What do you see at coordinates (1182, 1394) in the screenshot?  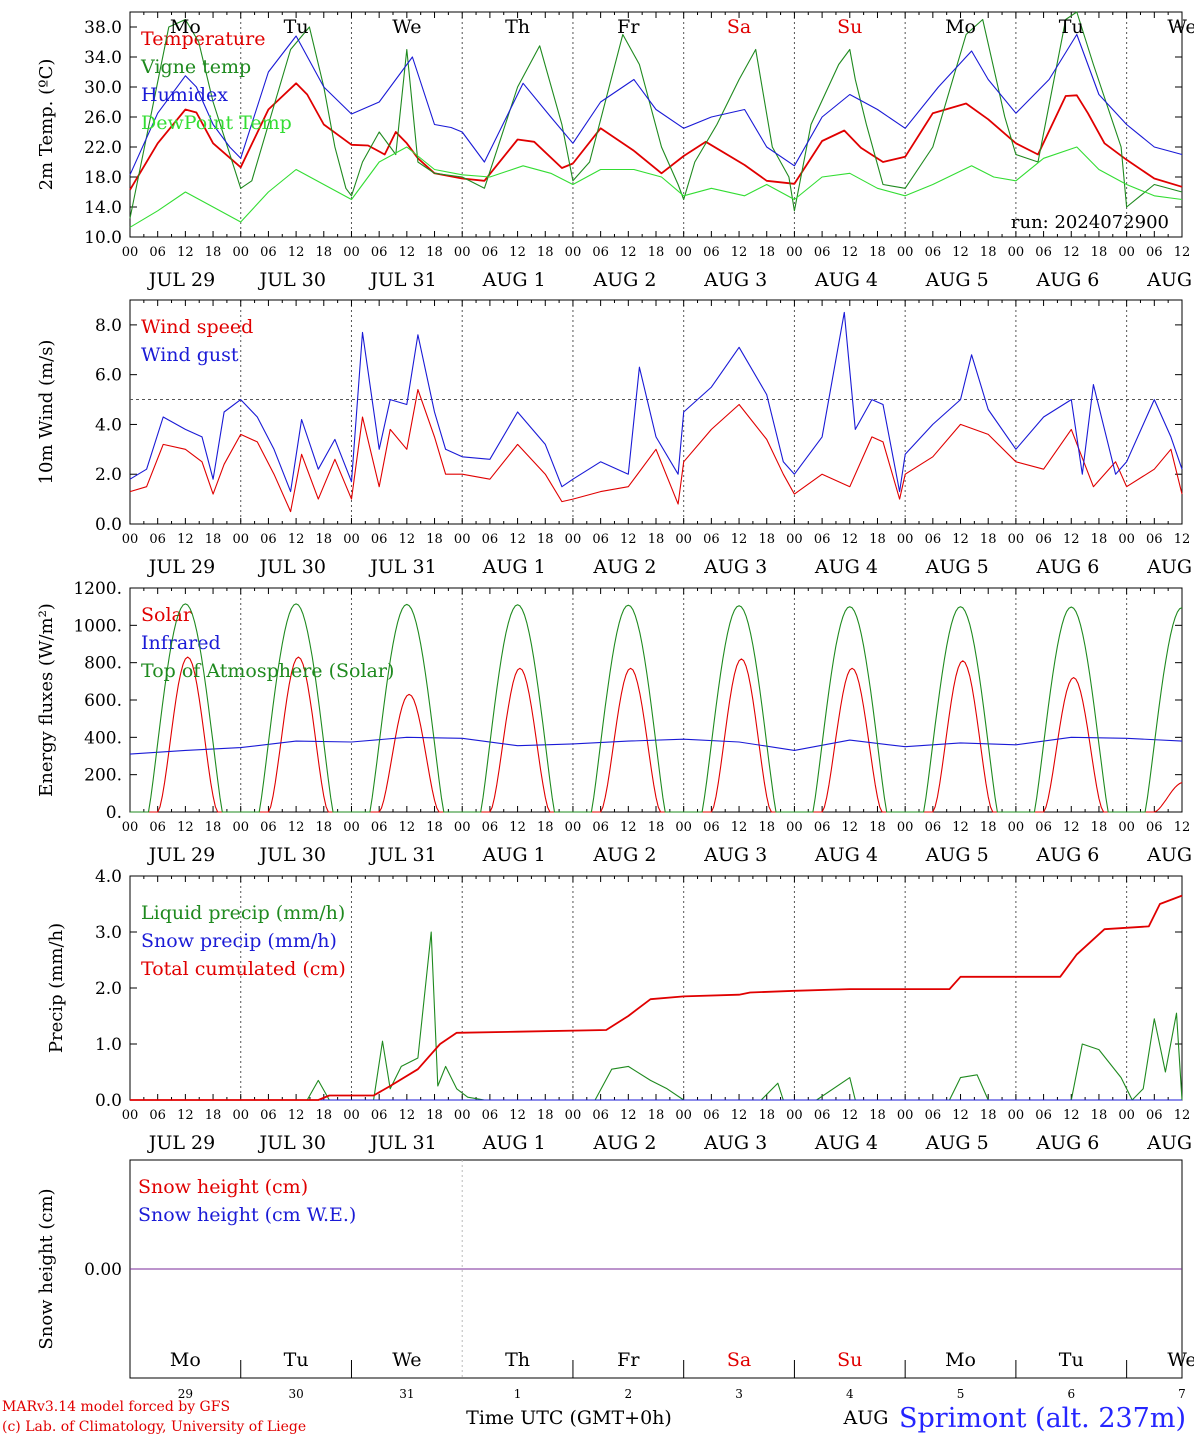 I see `day-number: 7` at bounding box center [1182, 1394].